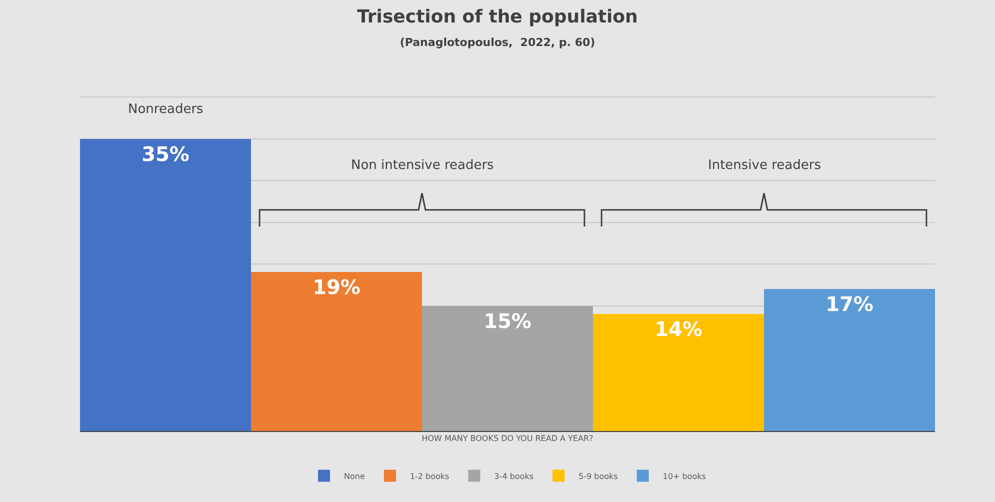 The width and height of the screenshot is (995, 502). I want to click on data-label: 19%, so click(336, 287).